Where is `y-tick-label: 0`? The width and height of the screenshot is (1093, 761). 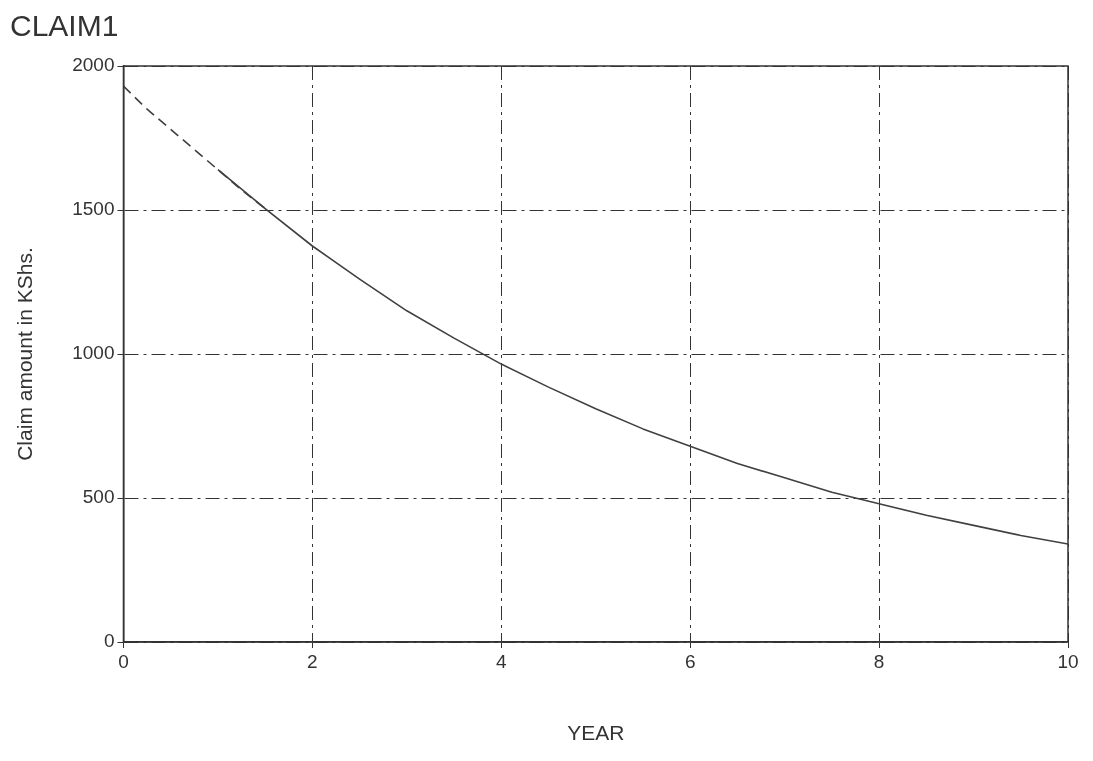 y-tick-label: 0 is located at coordinates (109, 641).